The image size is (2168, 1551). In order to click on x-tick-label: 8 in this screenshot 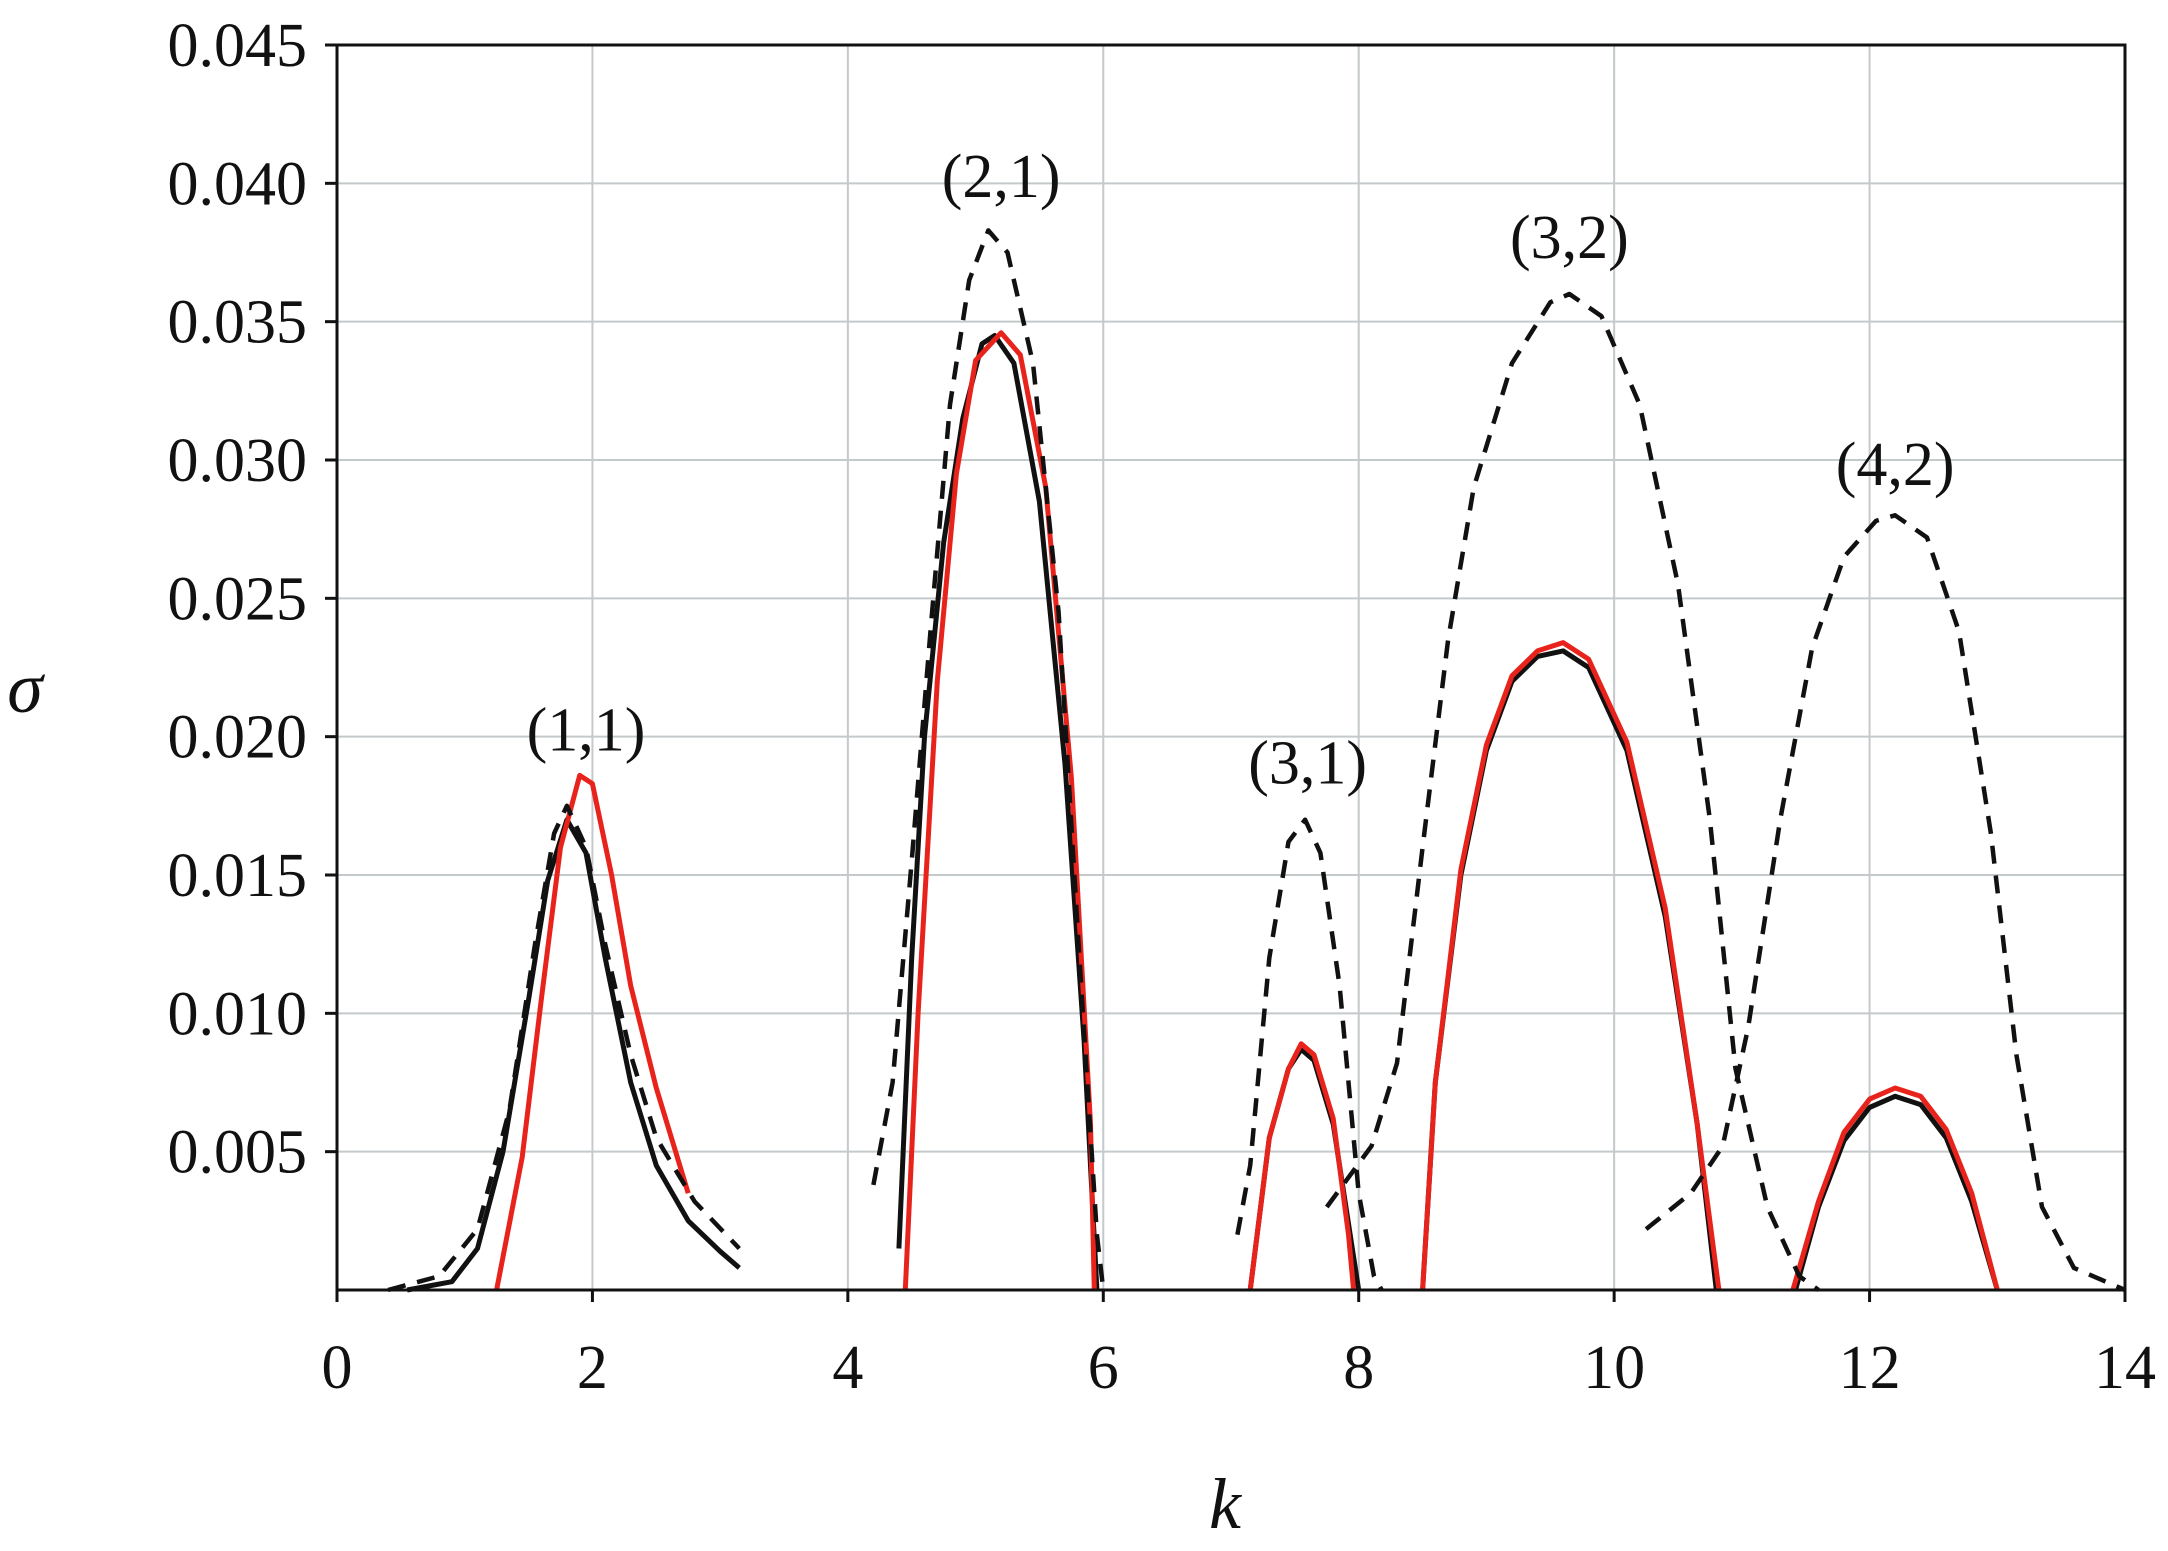, I will do `click(1358, 1368)`.